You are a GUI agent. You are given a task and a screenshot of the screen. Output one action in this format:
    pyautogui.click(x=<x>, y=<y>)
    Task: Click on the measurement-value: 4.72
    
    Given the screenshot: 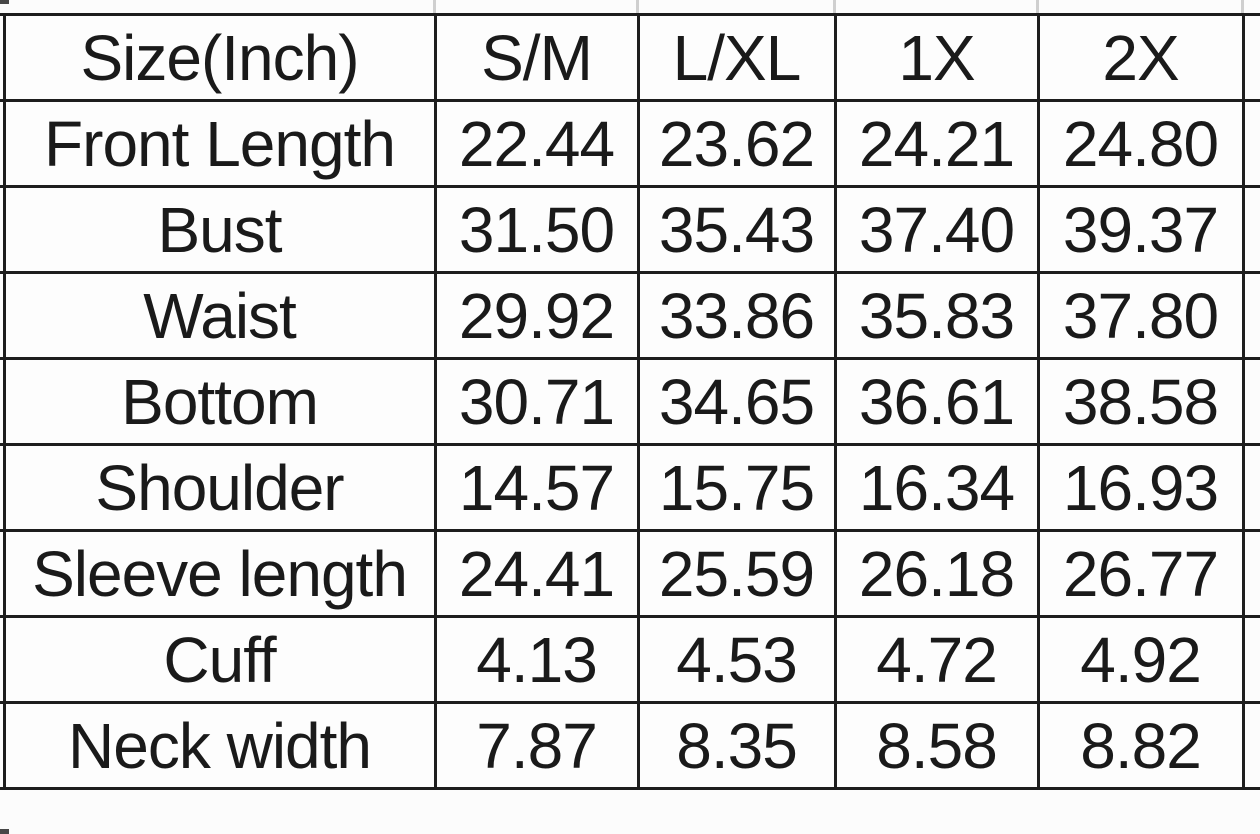 What is the action you would take?
    pyautogui.click(x=936, y=659)
    